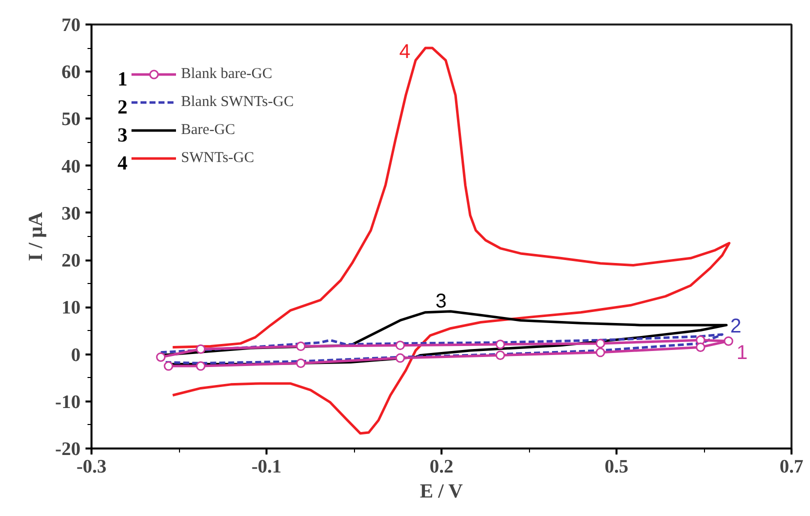  Describe the element at coordinates (71, 308) in the screenshot. I see `y-tick-label: 10` at that location.